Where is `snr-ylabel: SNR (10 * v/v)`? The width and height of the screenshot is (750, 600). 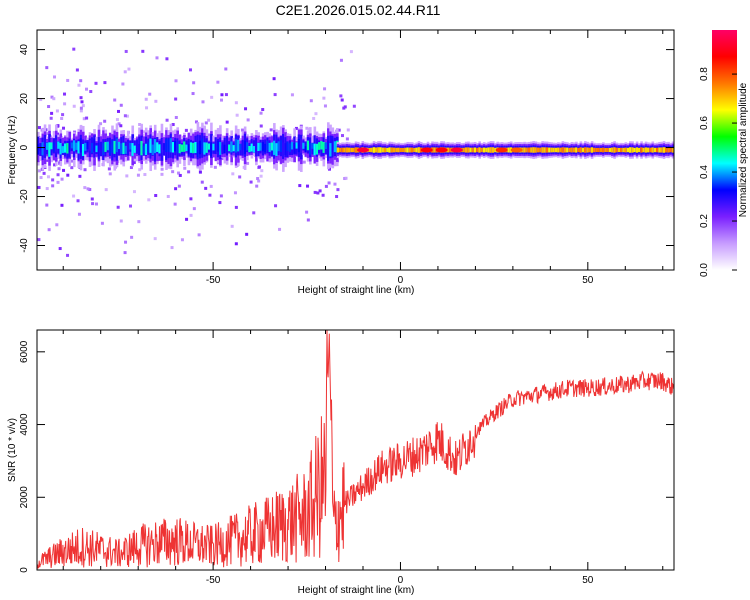 snr-ylabel: SNR (10 * v/v) is located at coordinates (12, 450).